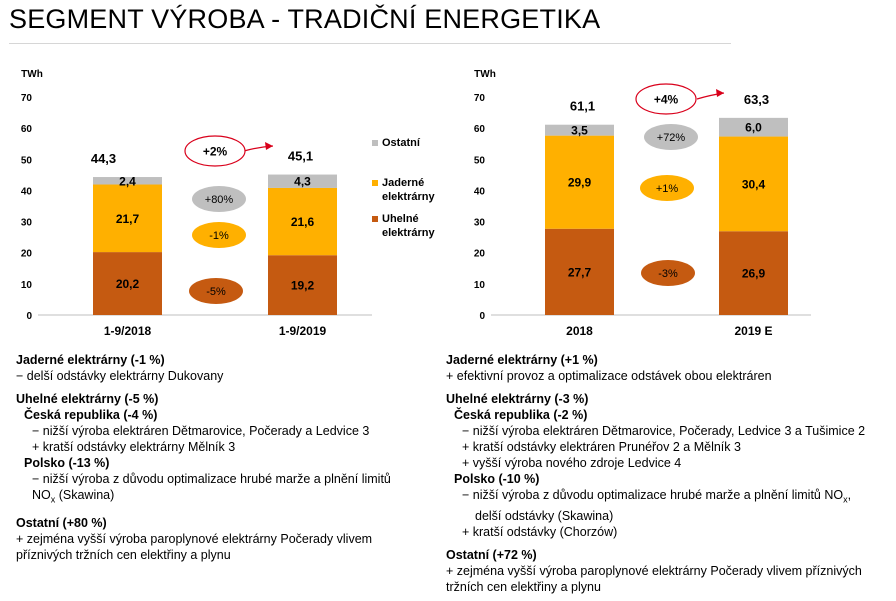 The width and height of the screenshot is (896, 601). Describe the element at coordinates (120, 376) in the screenshot. I see `note-line: − delší odstávky elektrárny Dukovany` at that location.